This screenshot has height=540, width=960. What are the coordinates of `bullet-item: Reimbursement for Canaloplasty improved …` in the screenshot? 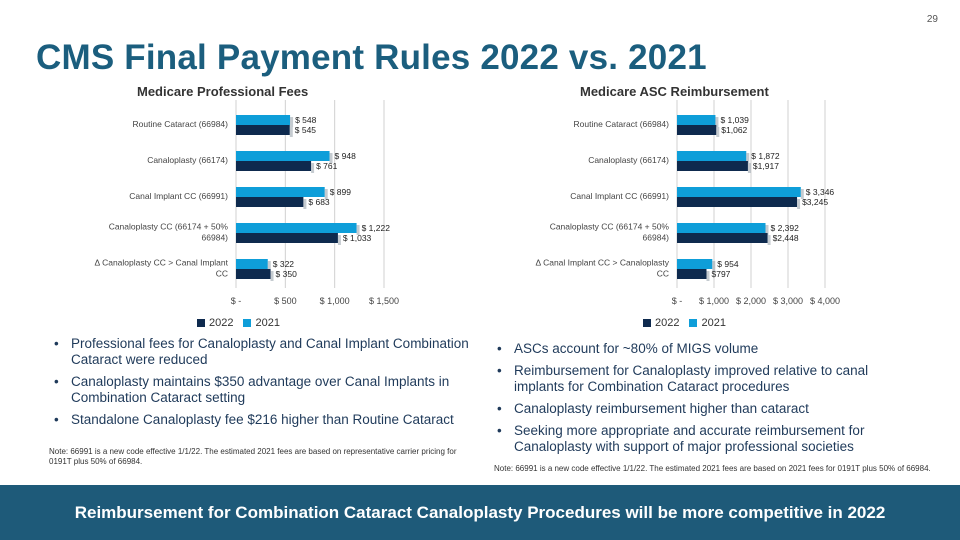 It's located at (704, 379).